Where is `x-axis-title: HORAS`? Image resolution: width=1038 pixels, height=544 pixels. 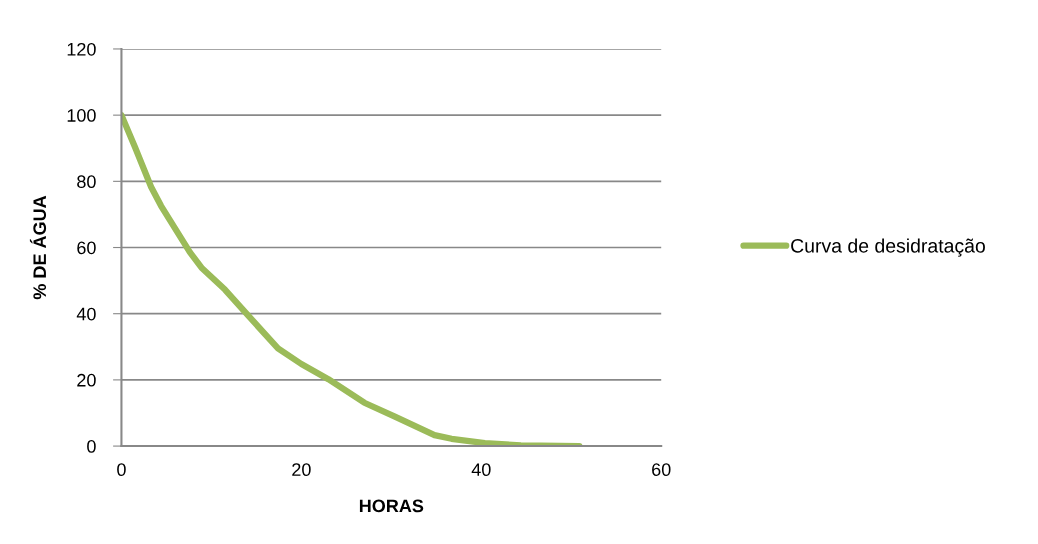
x-axis-title: HORAS is located at coordinates (391, 506).